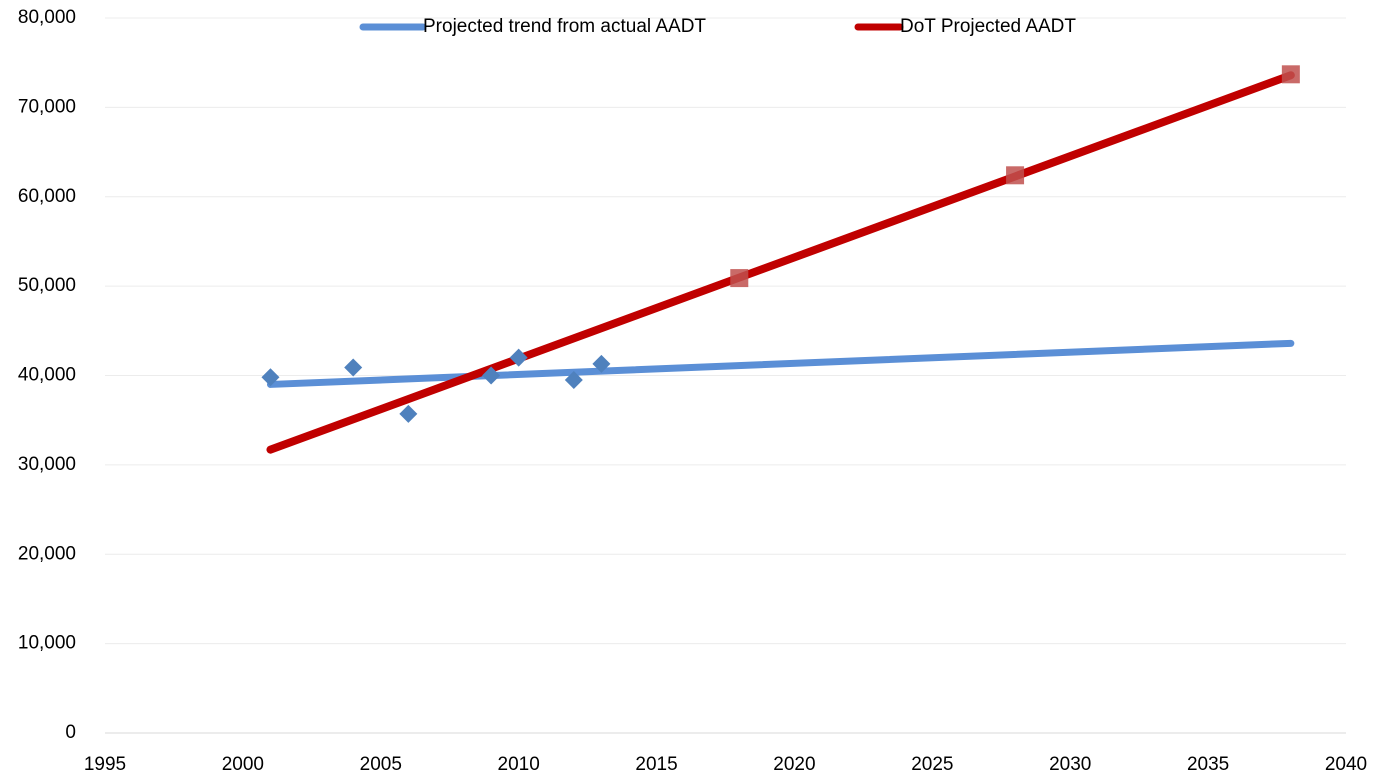  Describe the element at coordinates (381, 764) in the screenshot. I see `x-tick-label: 2005` at that location.